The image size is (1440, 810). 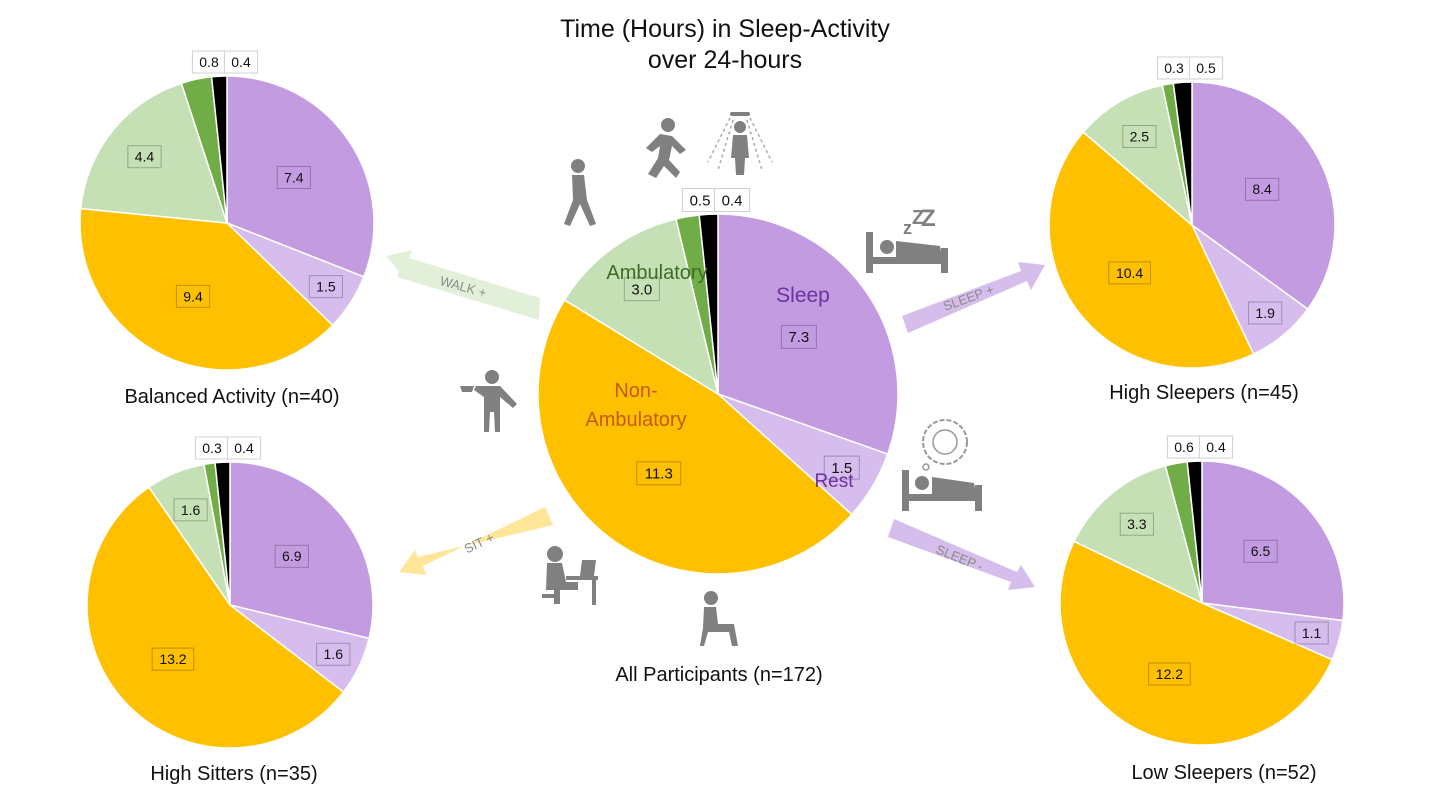 What do you see at coordinates (803, 295) in the screenshot?
I see `center-label-sleep: Sleep` at bounding box center [803, 295].